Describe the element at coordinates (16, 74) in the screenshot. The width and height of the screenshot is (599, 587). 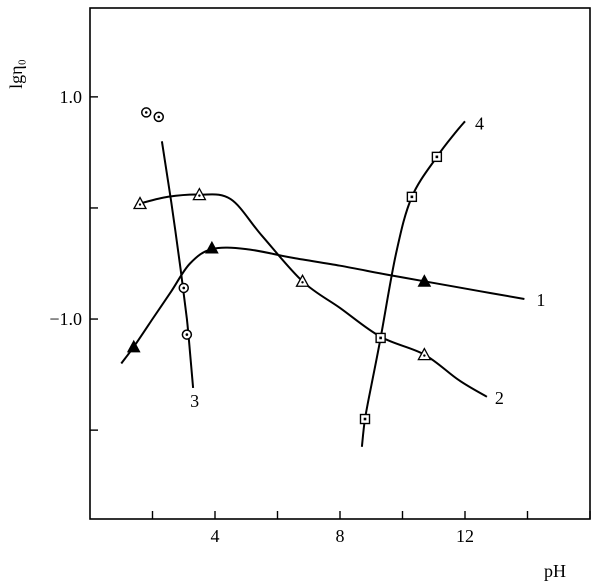
I see `y-axis-title: lgη₀` at that location.